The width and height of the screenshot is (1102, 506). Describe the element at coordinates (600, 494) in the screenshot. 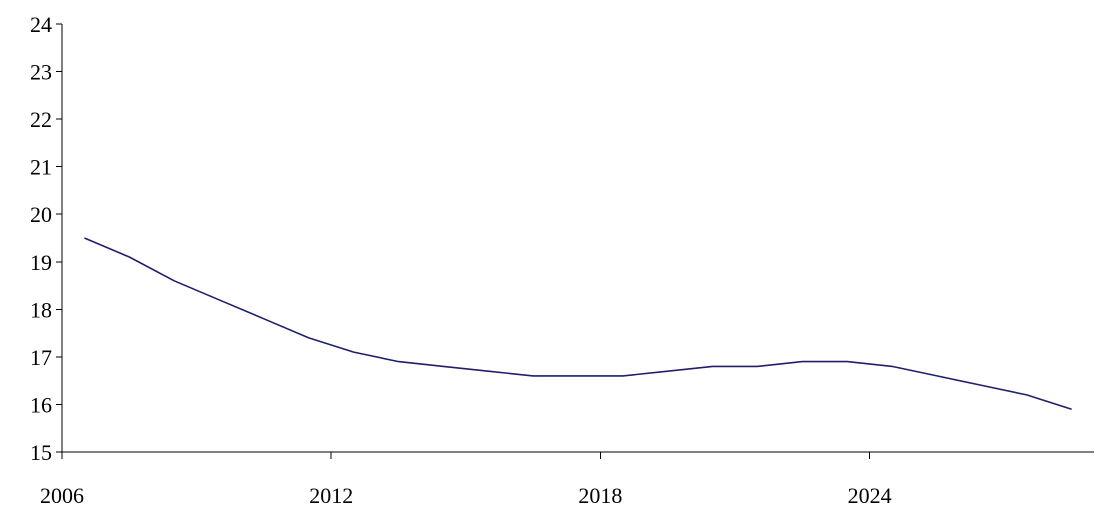

I see `x-tick-label: 2018` at that location.